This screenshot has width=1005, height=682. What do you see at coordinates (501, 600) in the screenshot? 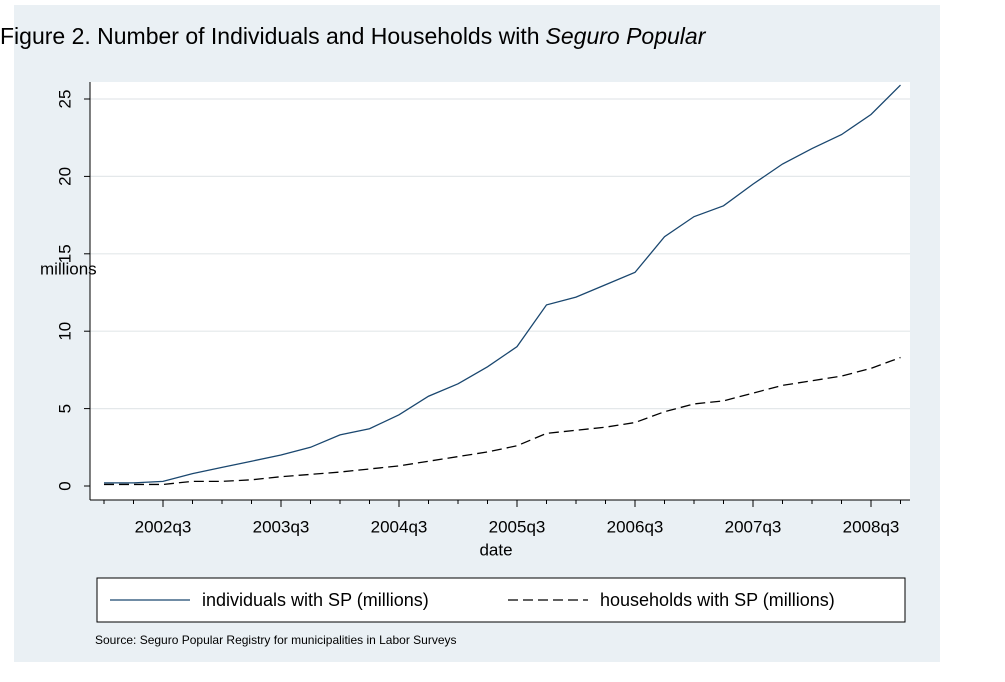
I see `legend` at bounding box center [501, 600].